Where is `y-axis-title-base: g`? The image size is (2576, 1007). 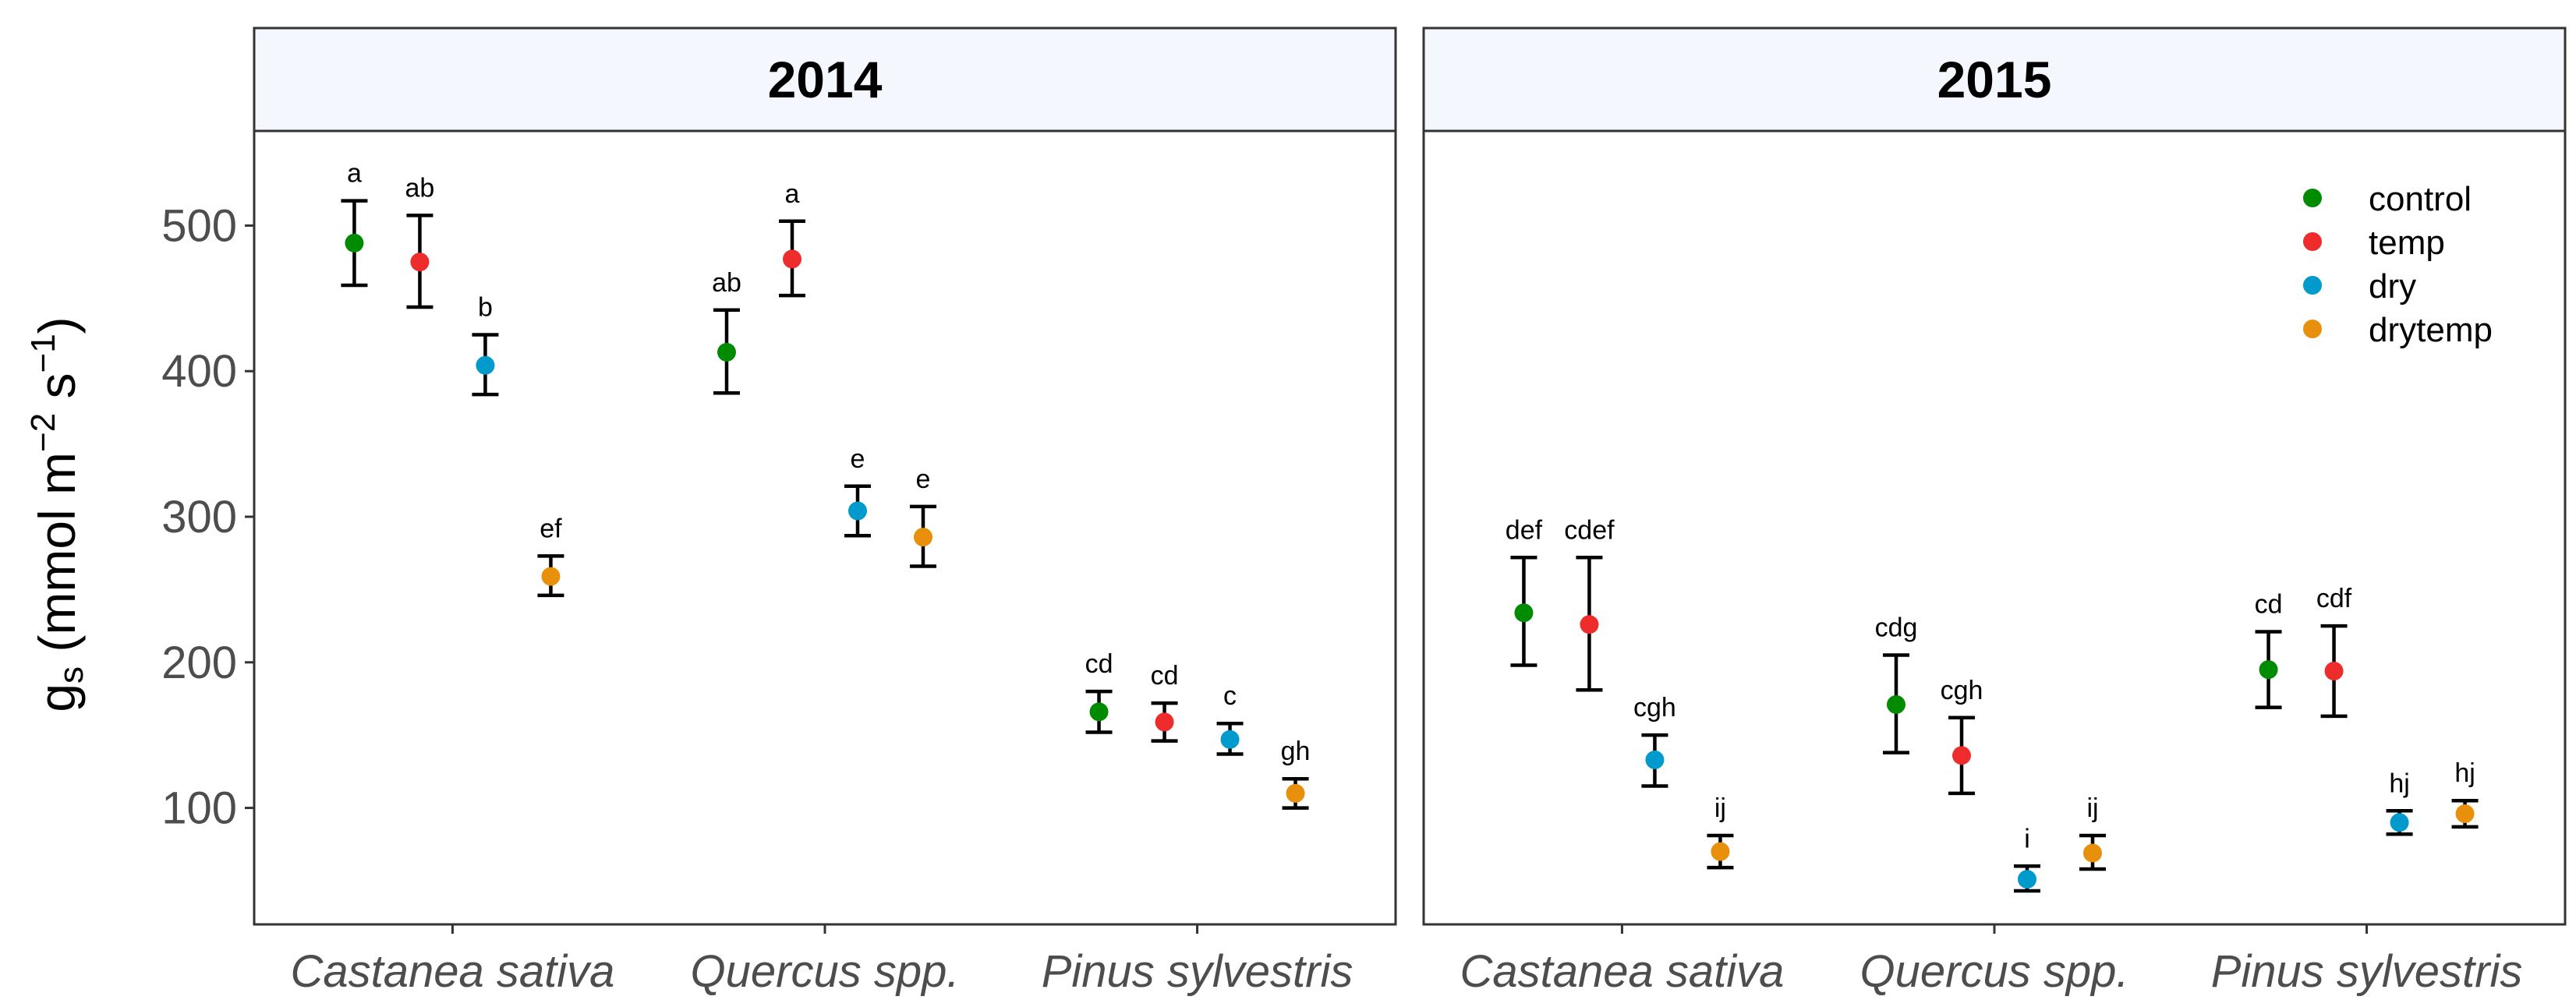 y-axis-title-base: g is located at coordinates (57, 698).